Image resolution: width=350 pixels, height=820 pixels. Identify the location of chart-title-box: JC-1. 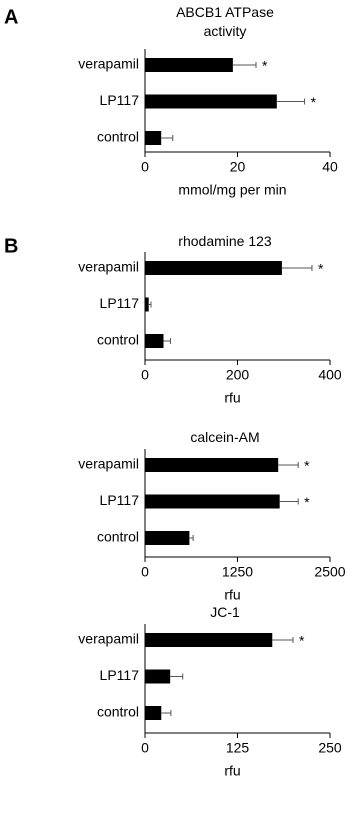
(225, 612).